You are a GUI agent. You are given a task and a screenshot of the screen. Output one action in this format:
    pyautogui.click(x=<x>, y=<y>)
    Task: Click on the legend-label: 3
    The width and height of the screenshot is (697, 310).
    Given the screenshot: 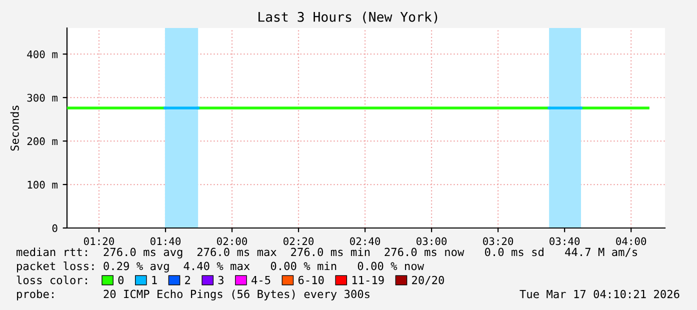 What is the action you would take?
    pyautogui.click(x=221, y=280)
    